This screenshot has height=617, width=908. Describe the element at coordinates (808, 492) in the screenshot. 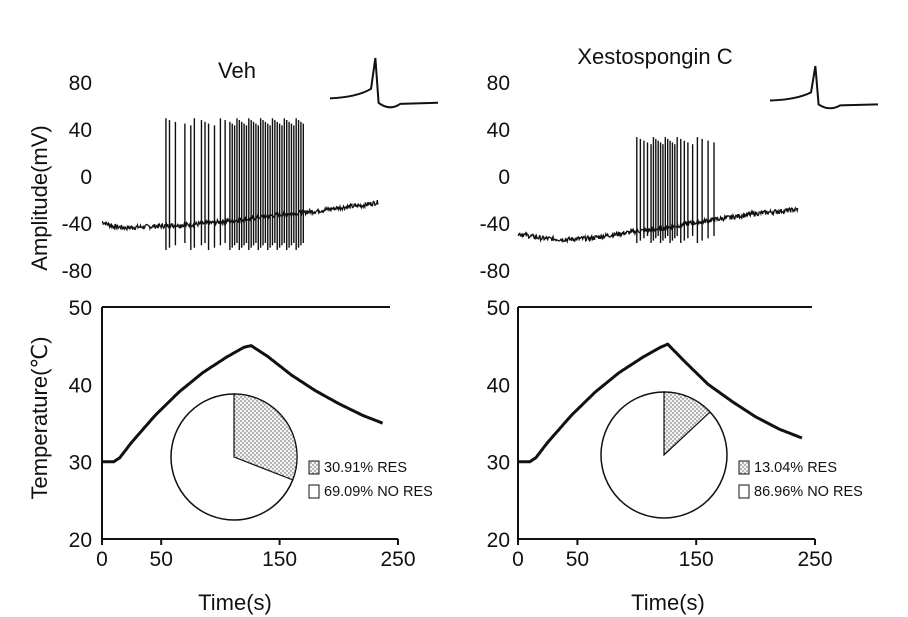

I see `legend-no-res-label: 86.96% NO RES` at that location.